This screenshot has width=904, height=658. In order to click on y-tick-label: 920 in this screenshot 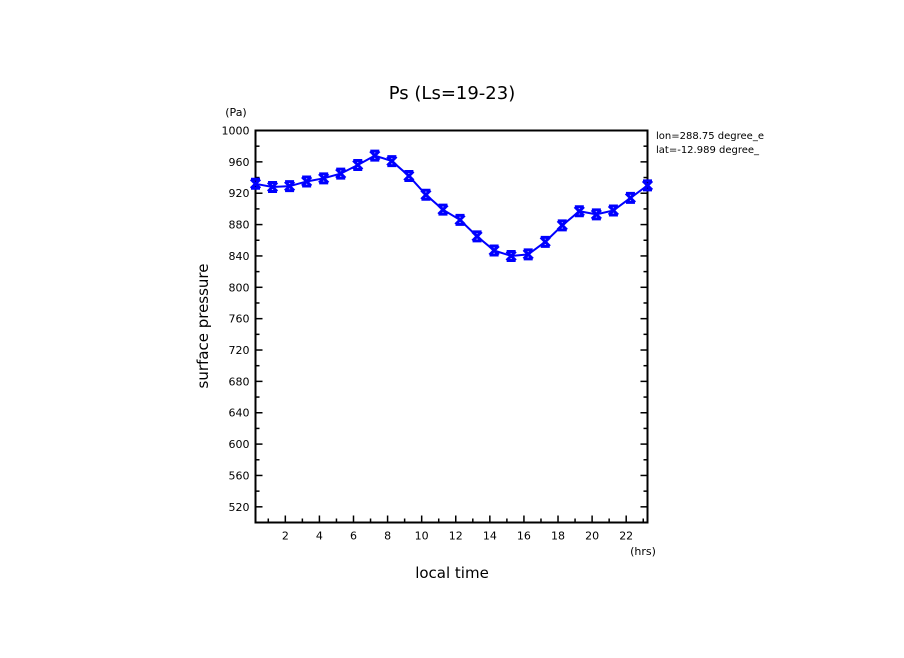, I will do `click(239, 193)`.